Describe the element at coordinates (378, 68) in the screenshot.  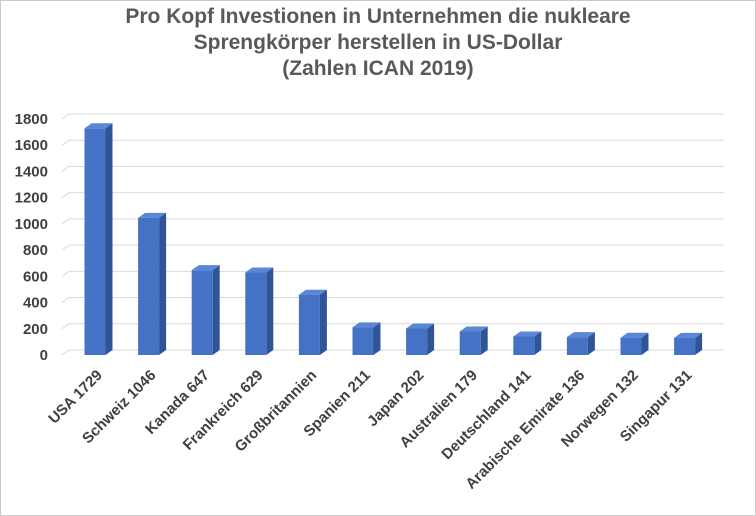
I see `chart-title-line-3: (Zahlen ICAN 2019)` at that location.